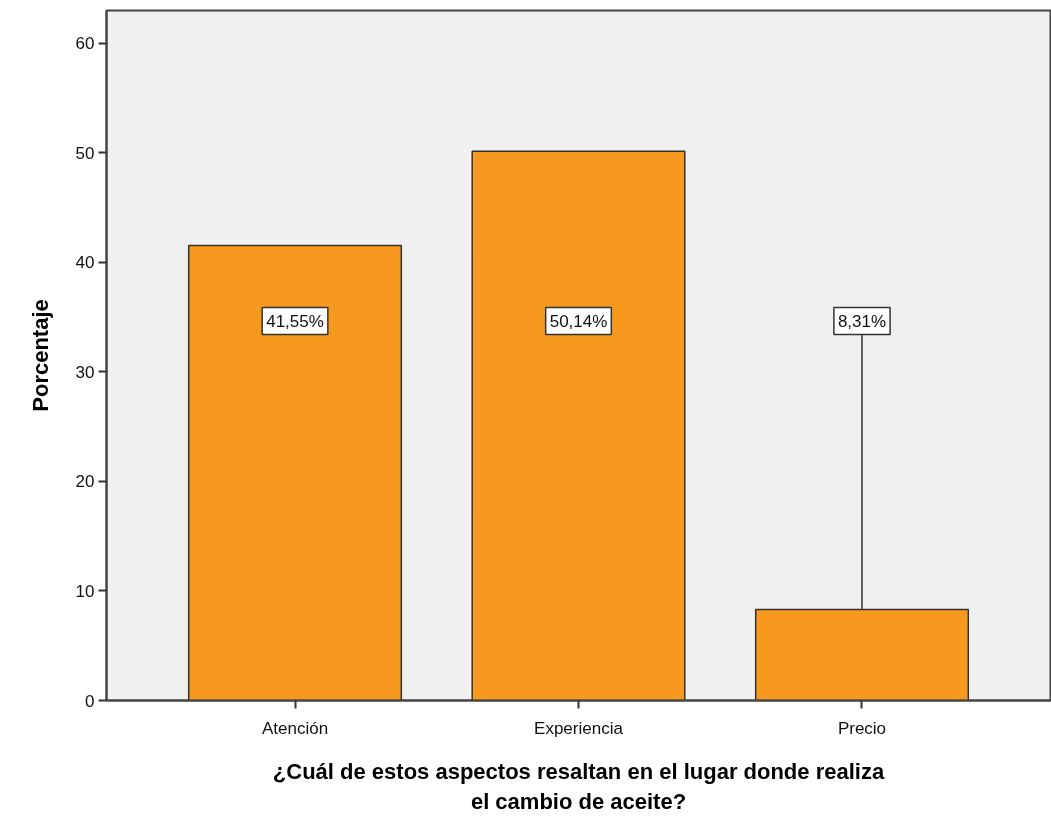 Image resolution: width=1051 pixels, height=839 pixels. Describe the element at coordinates (578, 321) in the screenshot. I see `data-label: 50,14%` at that location.